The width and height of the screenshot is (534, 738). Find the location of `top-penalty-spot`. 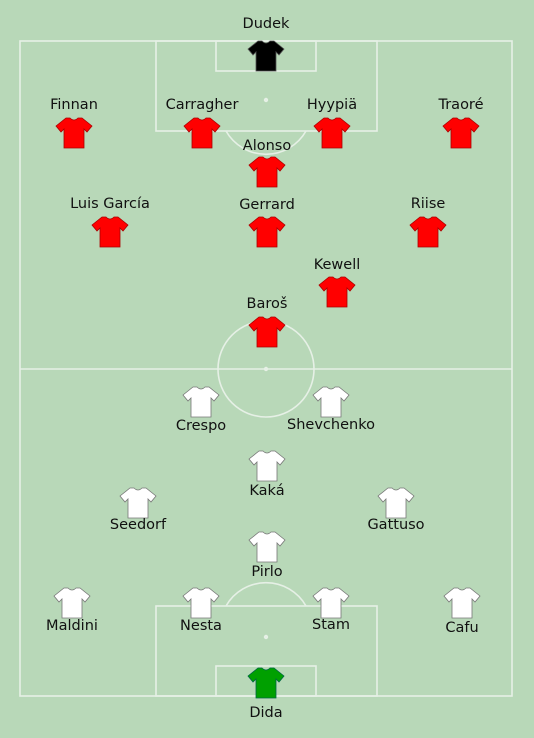

top-penalty-spot is located at coordinates (266, 100).